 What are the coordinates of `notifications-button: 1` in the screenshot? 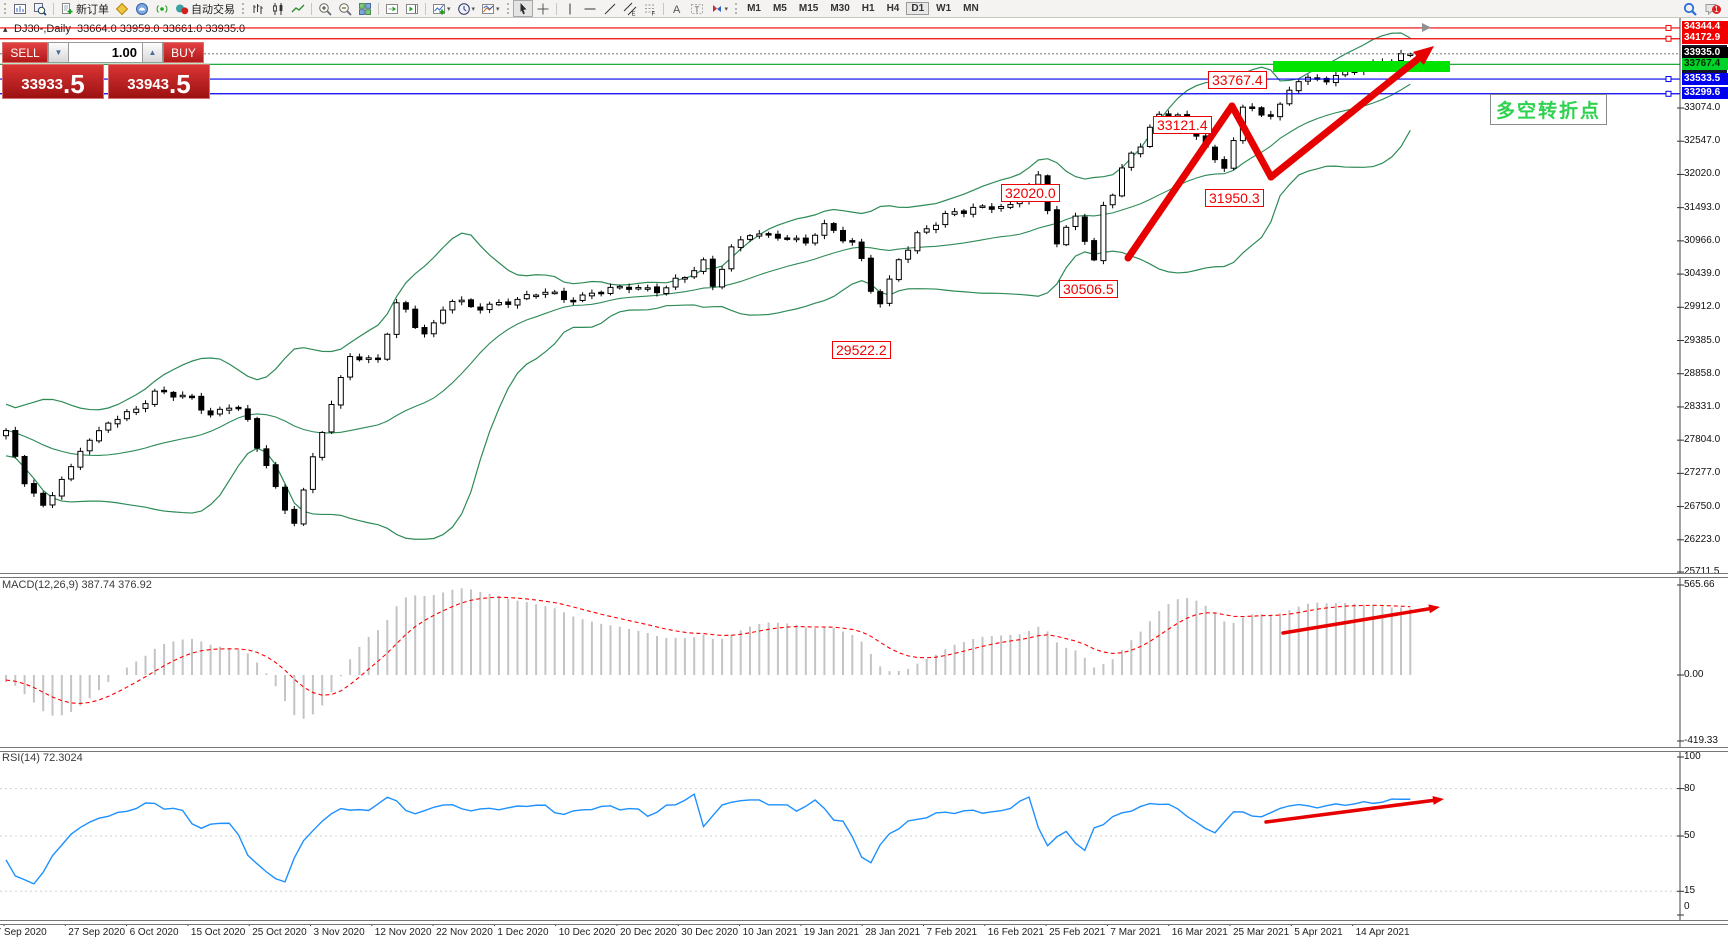 It's located at (1712, 9).